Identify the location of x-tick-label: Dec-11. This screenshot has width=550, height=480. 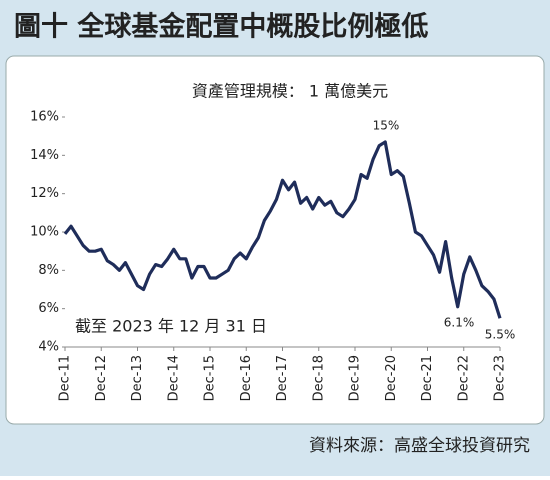
(65, 378).